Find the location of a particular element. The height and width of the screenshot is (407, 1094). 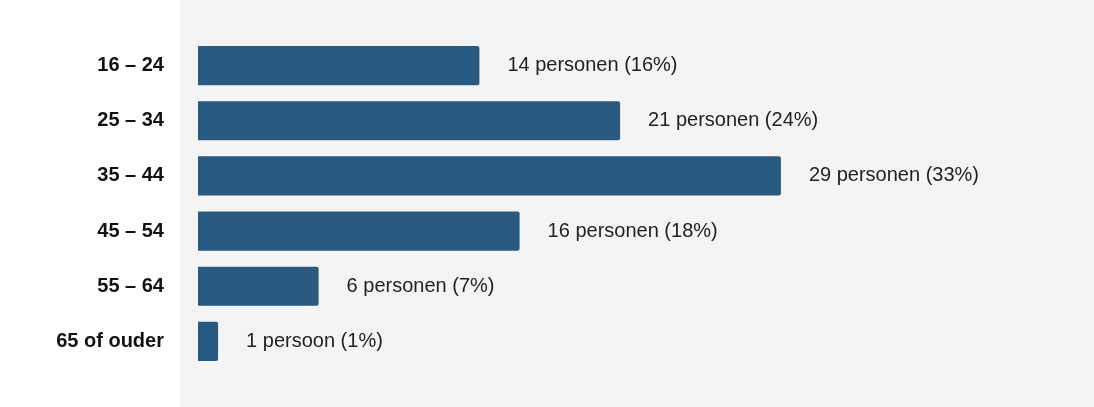

data-label: 1 persoon (1%) is located at coordinates (314, 339).